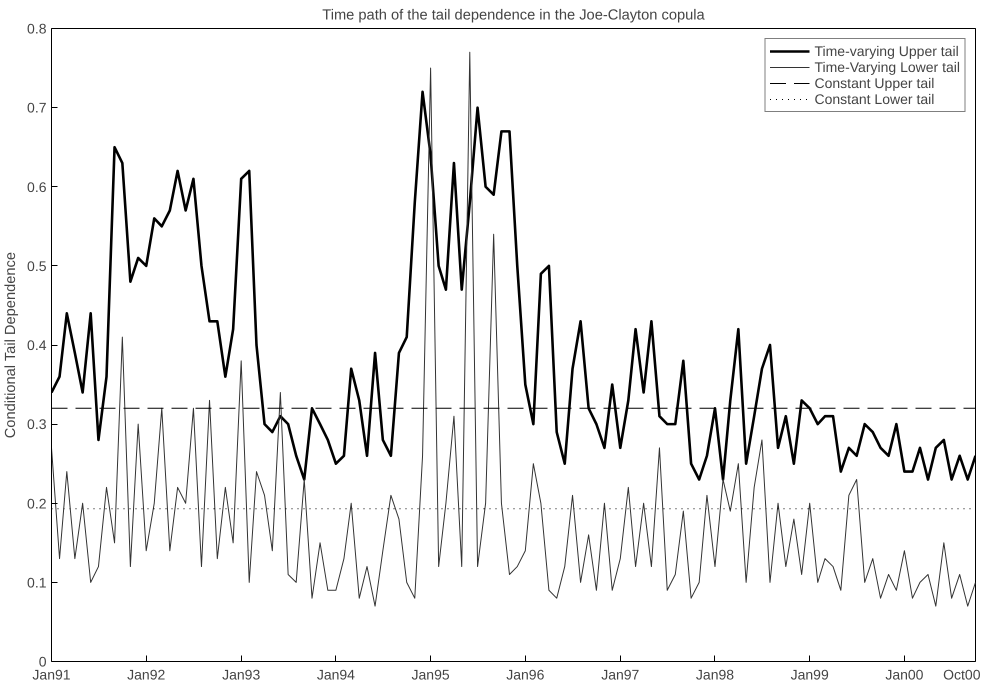  I want to click on y-tick-label: 0.3, so click(37, 424).